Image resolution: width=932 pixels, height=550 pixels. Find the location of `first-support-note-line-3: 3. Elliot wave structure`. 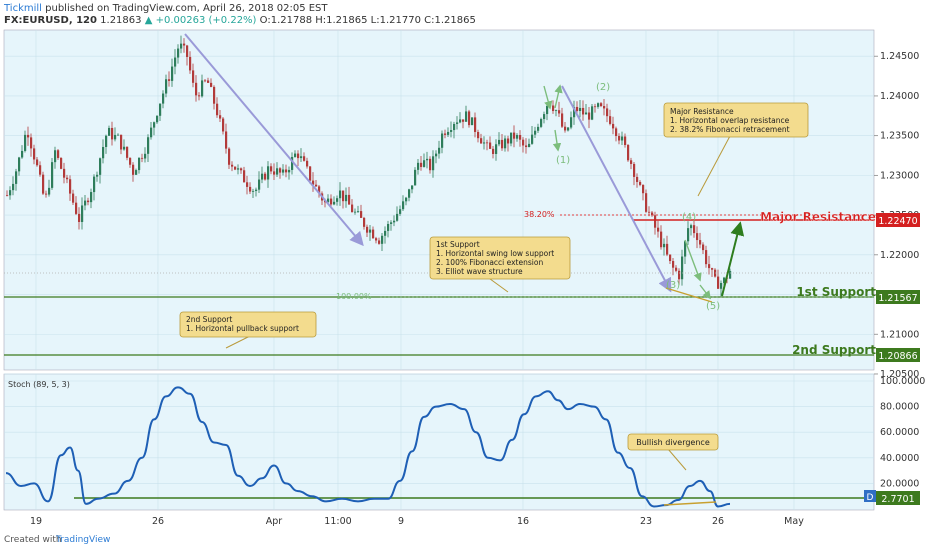

first-support-note-line-3: 3. Elliot wave structure is located at coordinates (479, 271).